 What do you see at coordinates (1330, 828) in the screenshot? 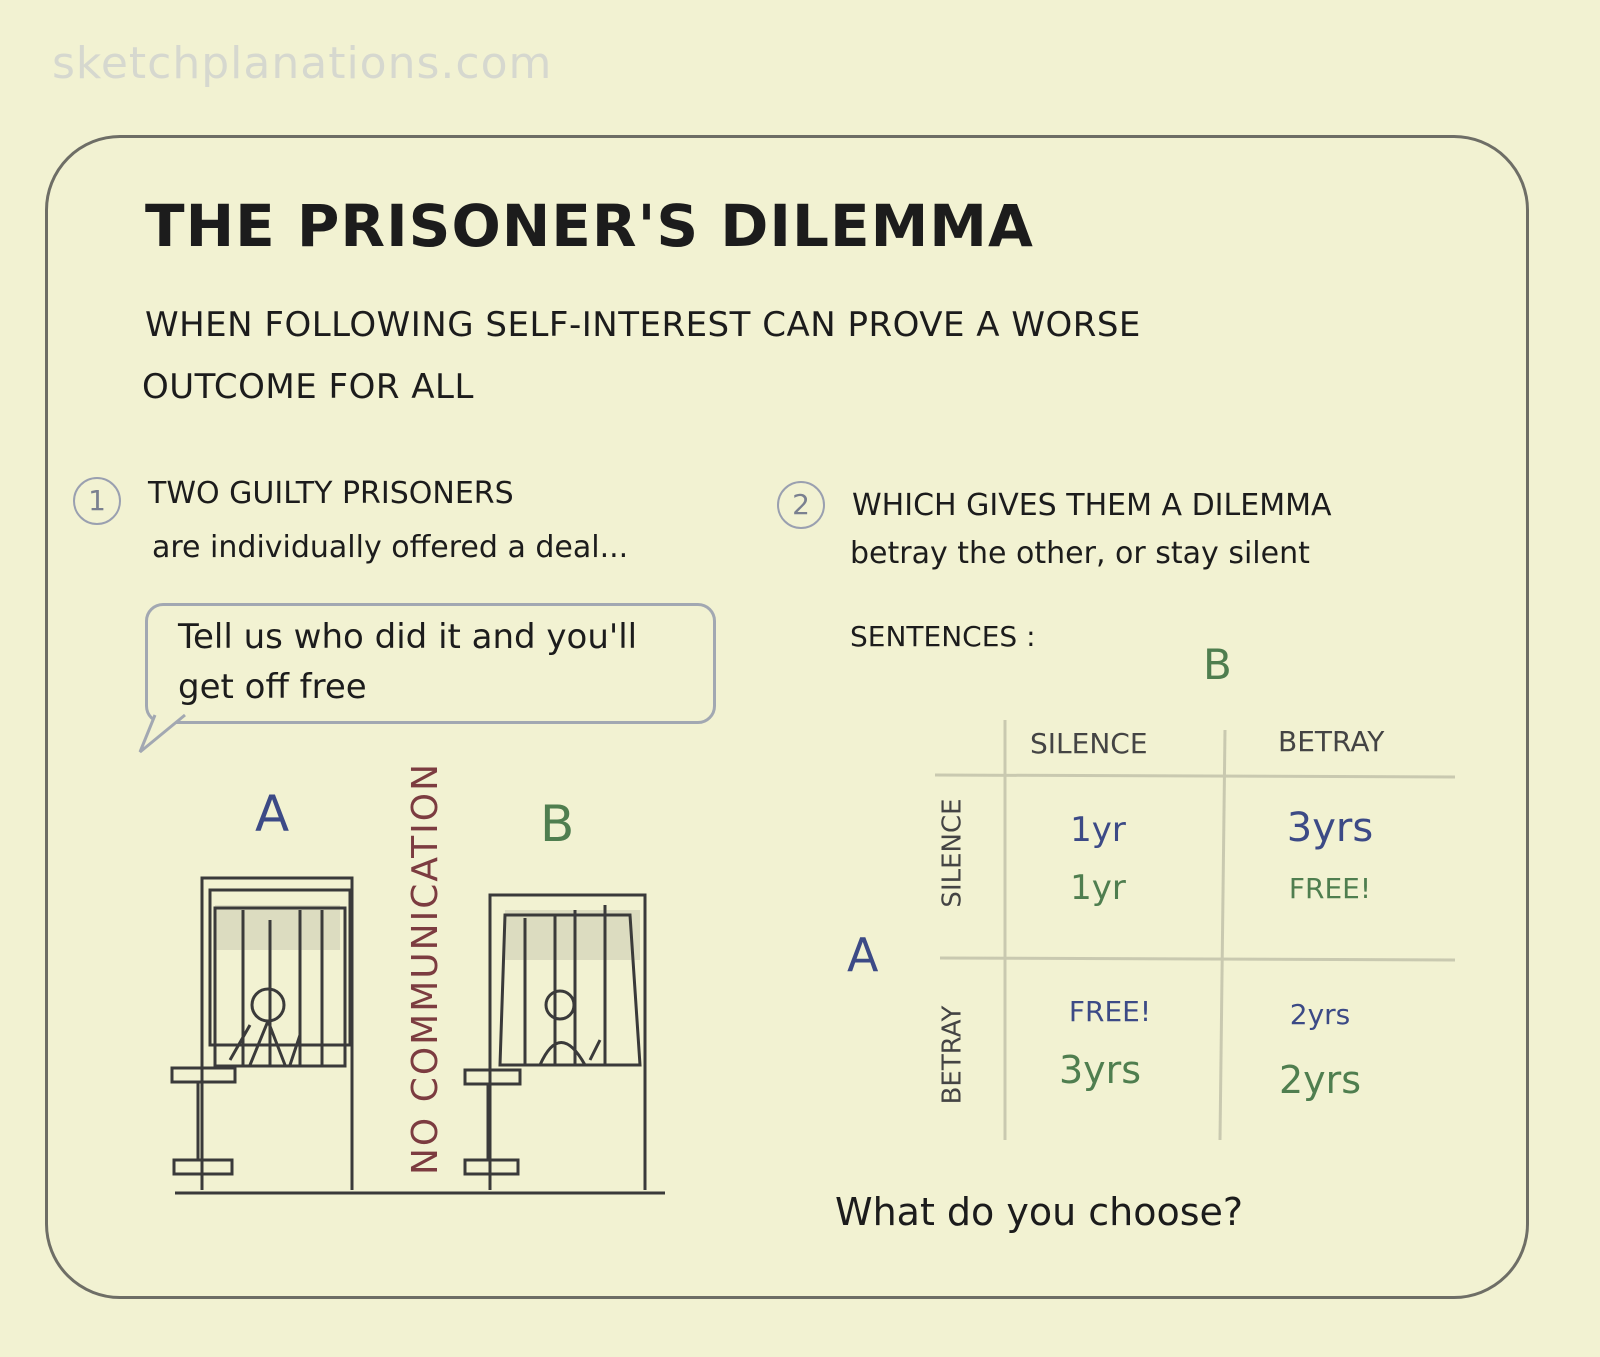
I see `cell-silence-betray-a: 3yrs` at bounding box center [1330, 828].